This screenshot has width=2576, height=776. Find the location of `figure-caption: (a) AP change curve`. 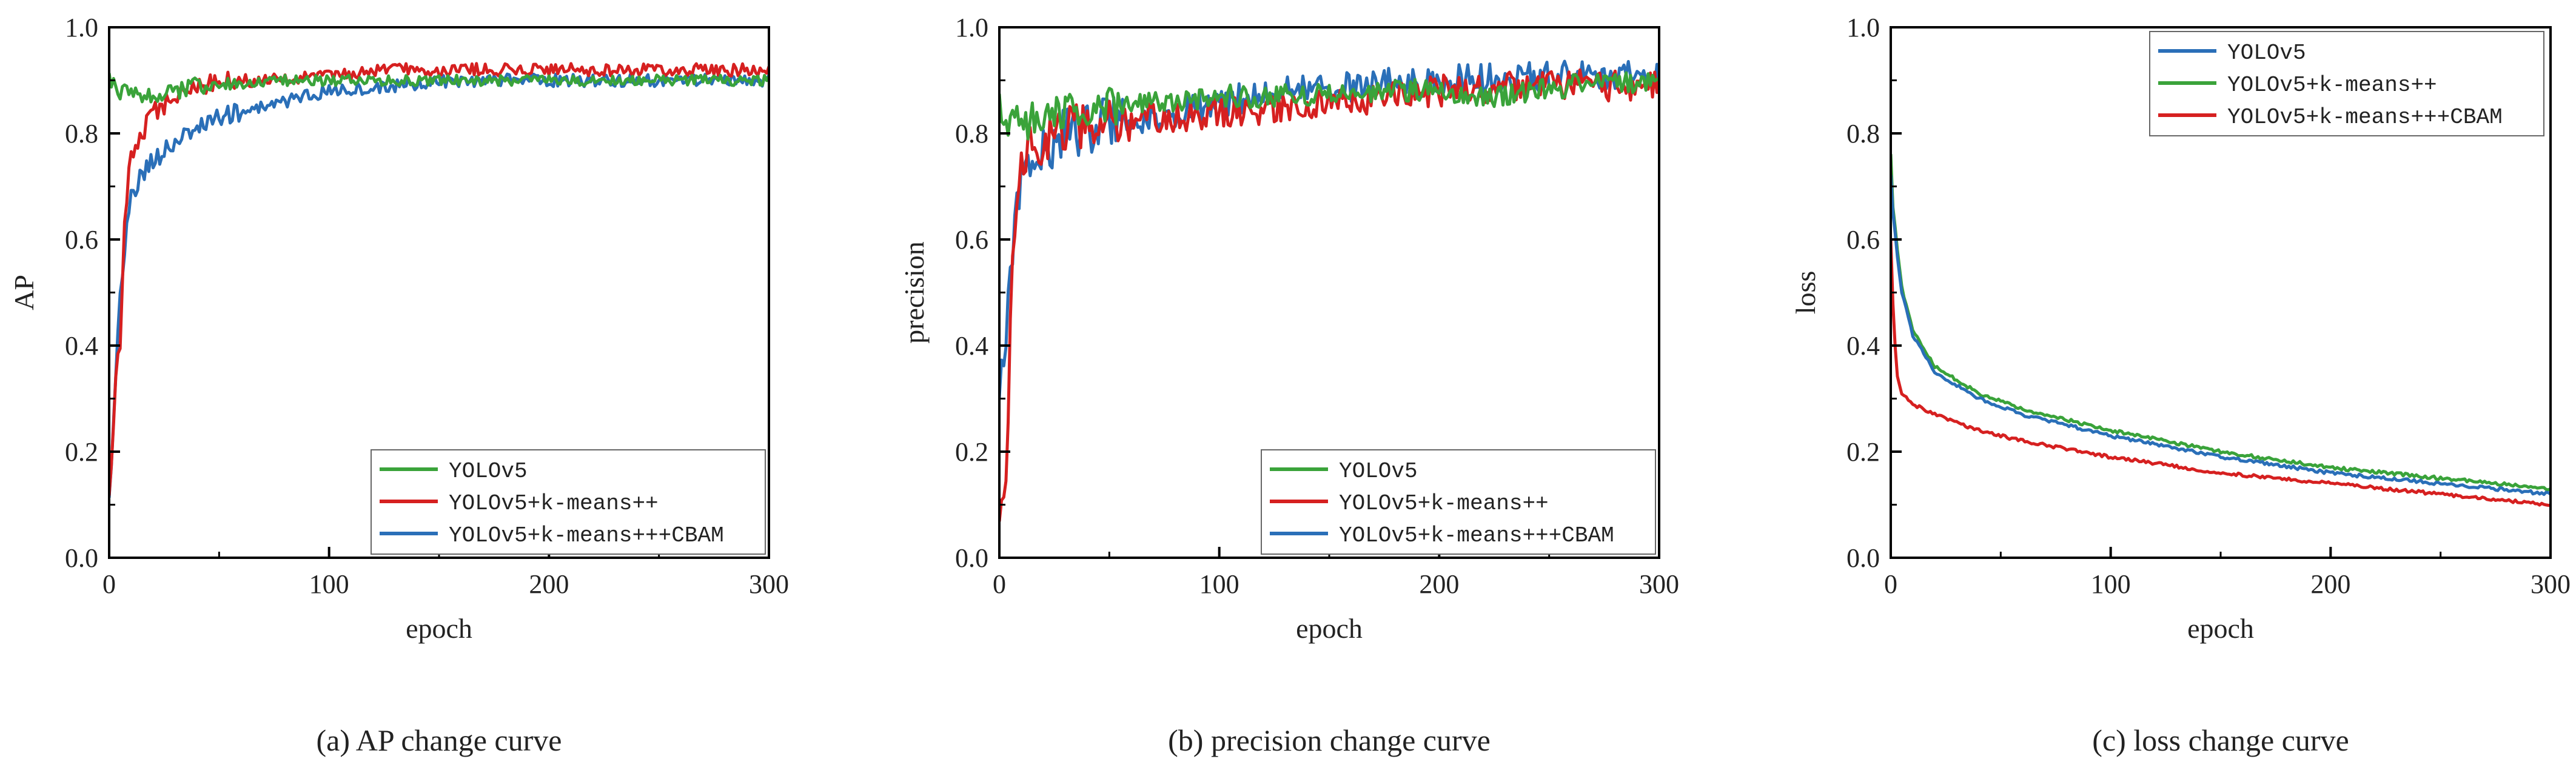

figure-caption: (a) AP change curve is located at coordinates (439, 740).